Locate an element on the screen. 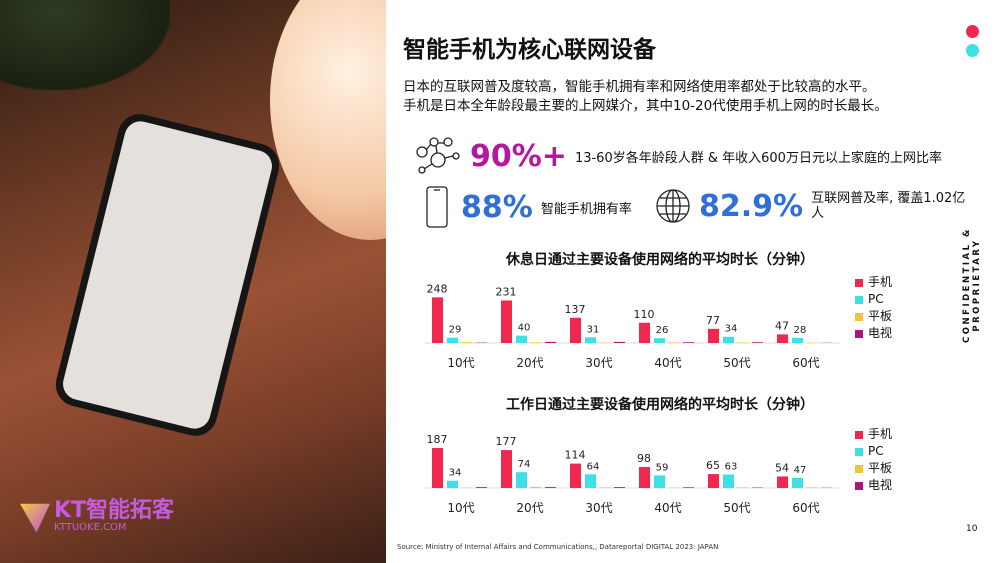  data-label: 231 is located at coordinates (506, 291).